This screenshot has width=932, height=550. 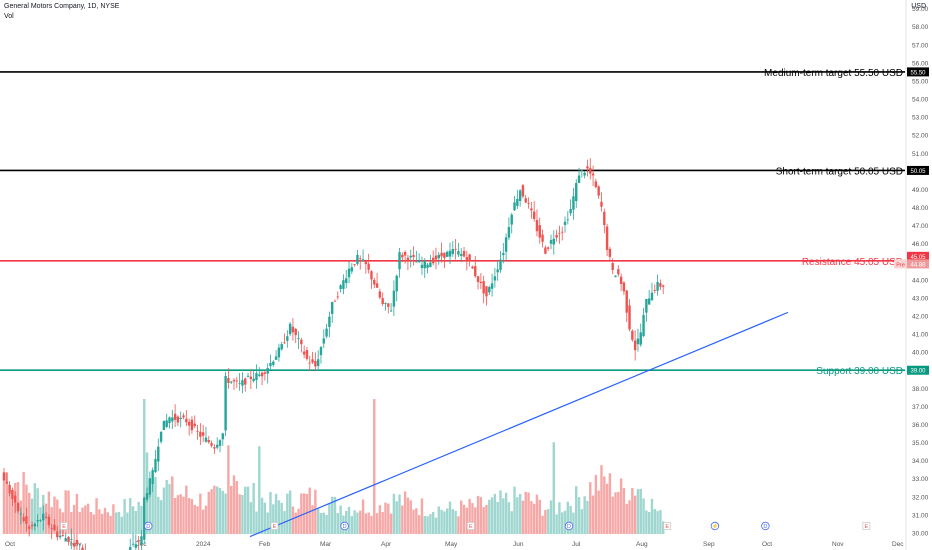 I want to click on currency-label: USD, so click(x=918, y=6).